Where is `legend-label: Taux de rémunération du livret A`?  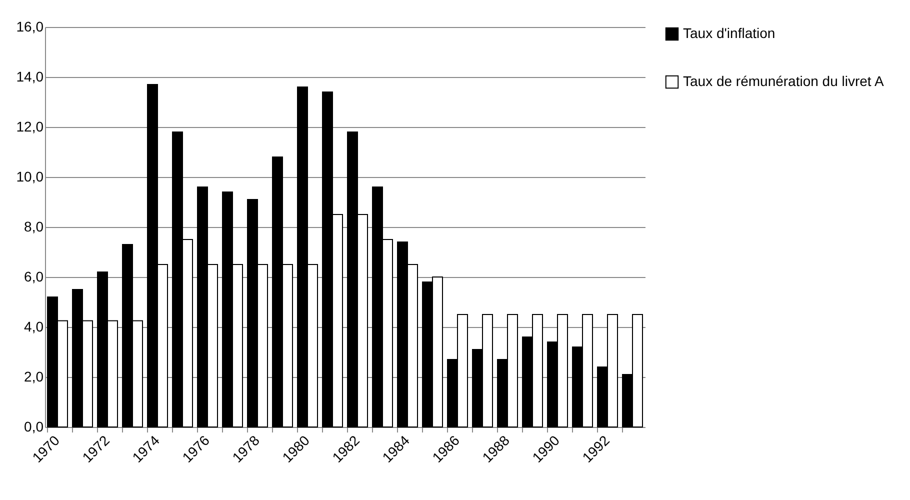 legend-label: Taux de rémunération du livret A is located at coordinates (783, 81).